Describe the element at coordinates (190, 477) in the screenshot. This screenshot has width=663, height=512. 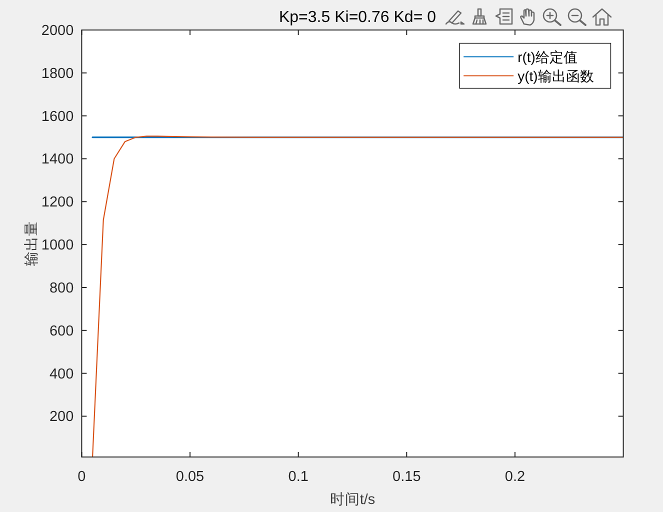
I see `x-tick-label: 0.05` at that location.